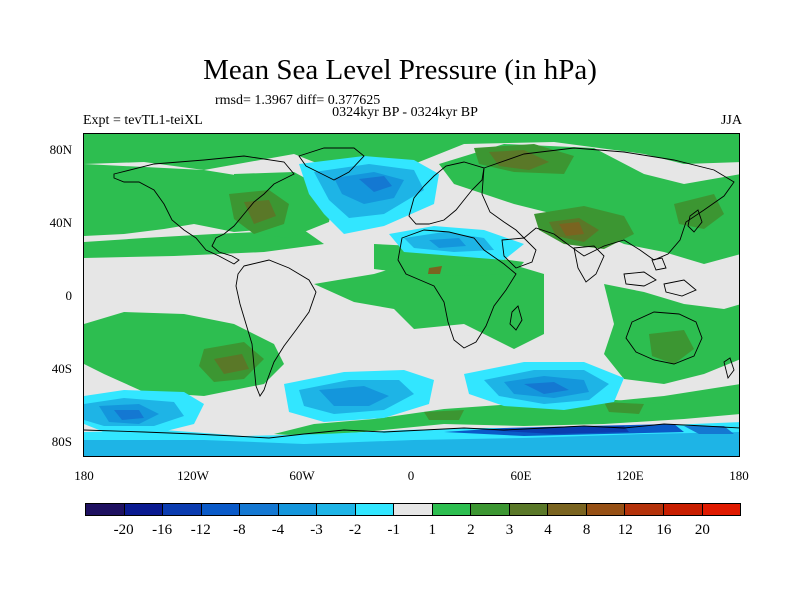 The width and height of the screenshot is (800, 600). Describe the element at coordinates (355, 530) in the screenshot. I see `colorbar-label: -2` at that location.